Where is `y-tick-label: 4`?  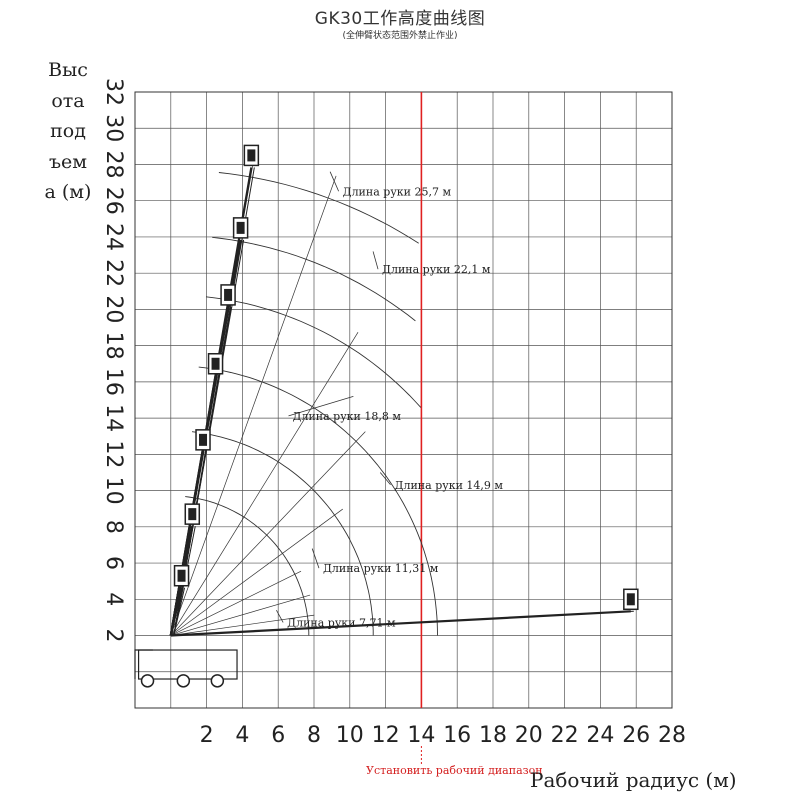 y-tick-label: 4 is located at coordinates (113, 599).